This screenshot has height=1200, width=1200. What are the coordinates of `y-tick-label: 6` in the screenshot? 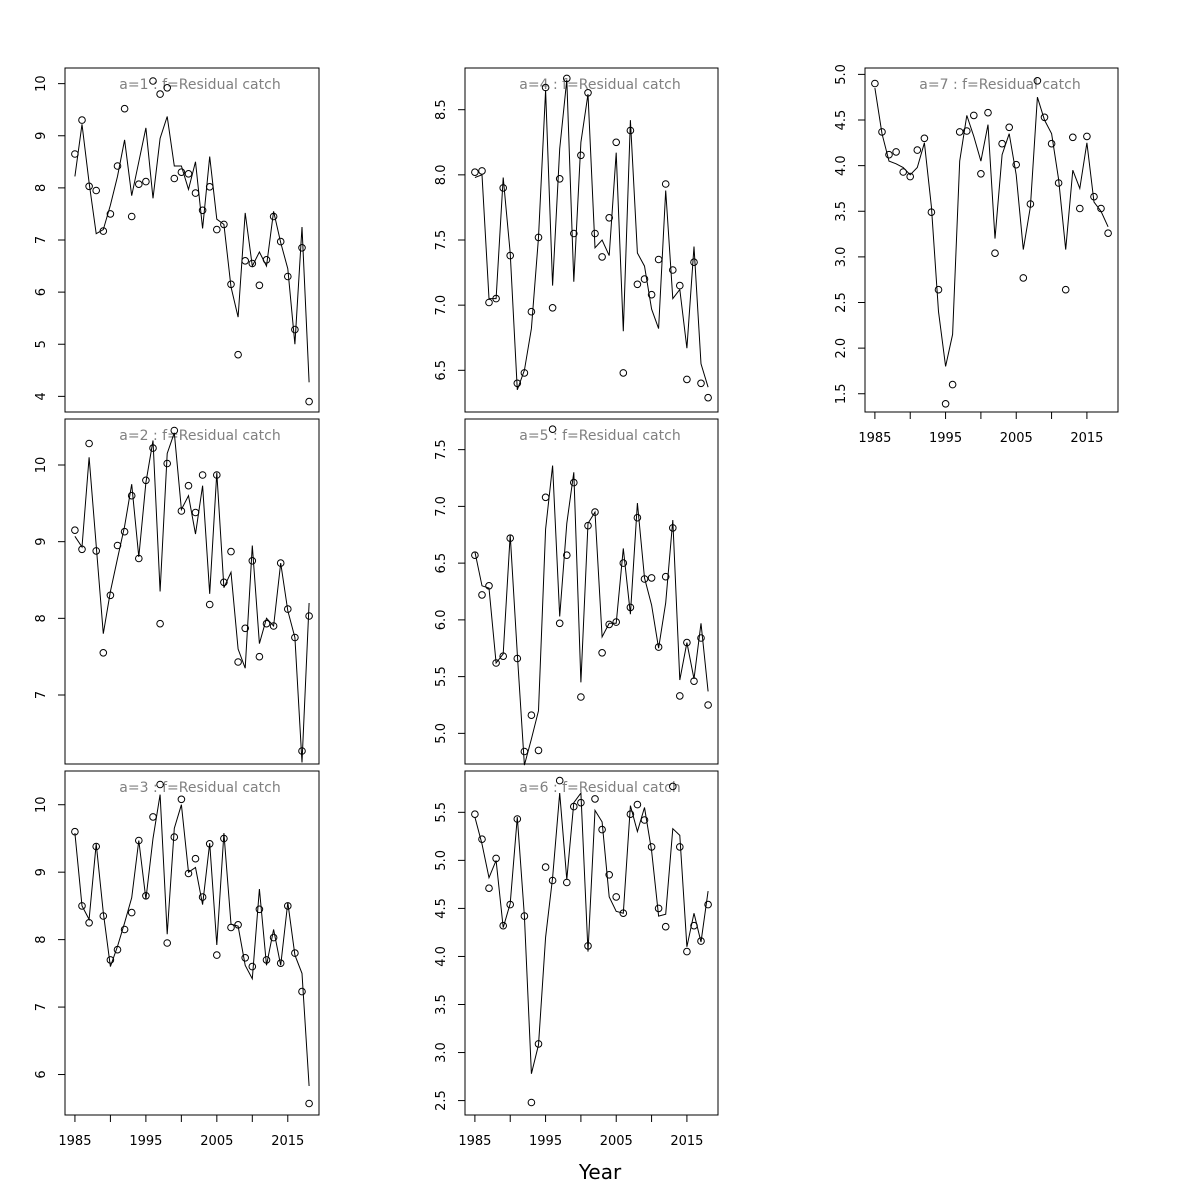 It's located at (41, 292).